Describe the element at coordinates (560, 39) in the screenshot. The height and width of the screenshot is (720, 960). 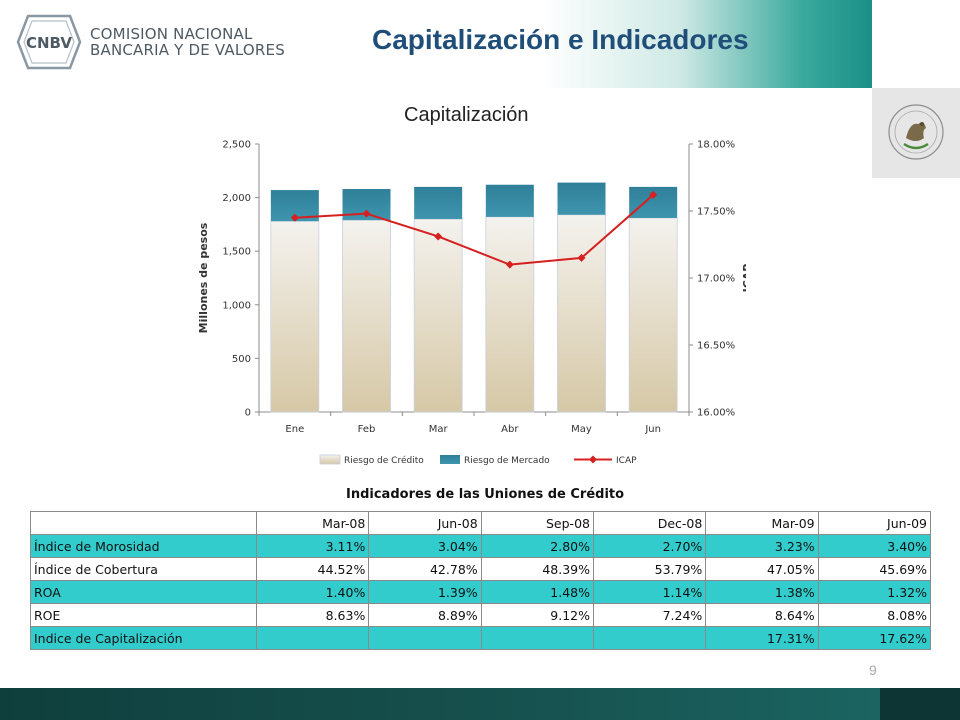
I see `page-title: Capitalización e Indicadores` at that location.